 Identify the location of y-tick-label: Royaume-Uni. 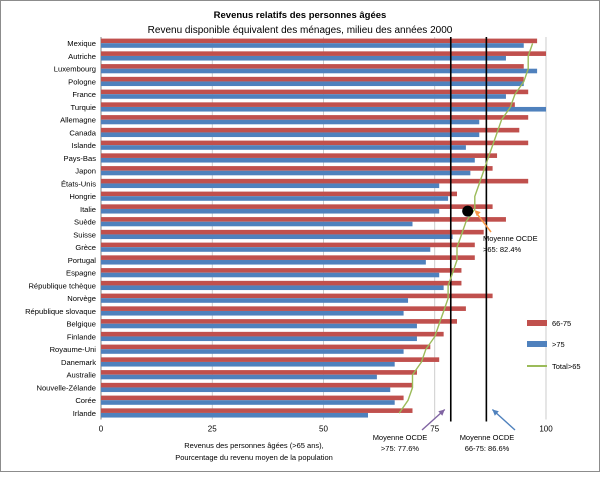
(73, 349).